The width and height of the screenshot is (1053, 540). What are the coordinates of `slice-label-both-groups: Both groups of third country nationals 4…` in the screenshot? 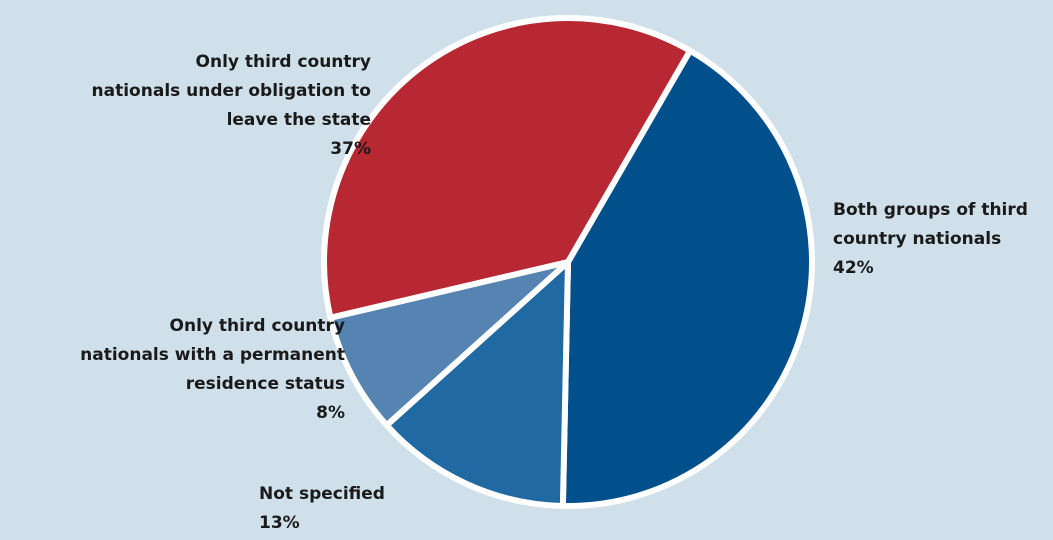 It's located at (930, 239).